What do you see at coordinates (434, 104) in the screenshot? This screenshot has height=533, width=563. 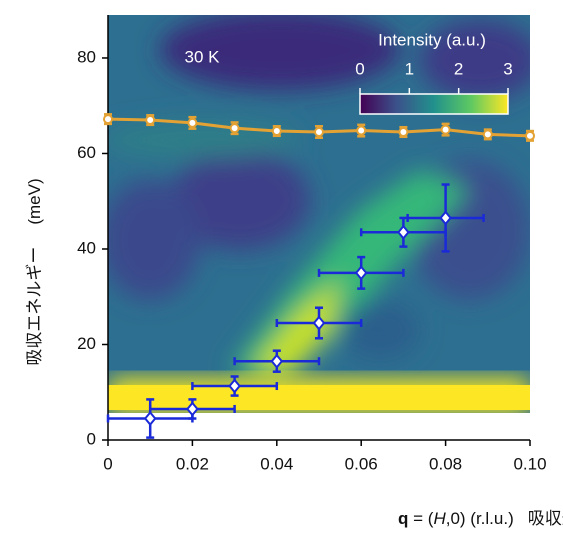 I see `colorbar` at bounding box center [434, 104].